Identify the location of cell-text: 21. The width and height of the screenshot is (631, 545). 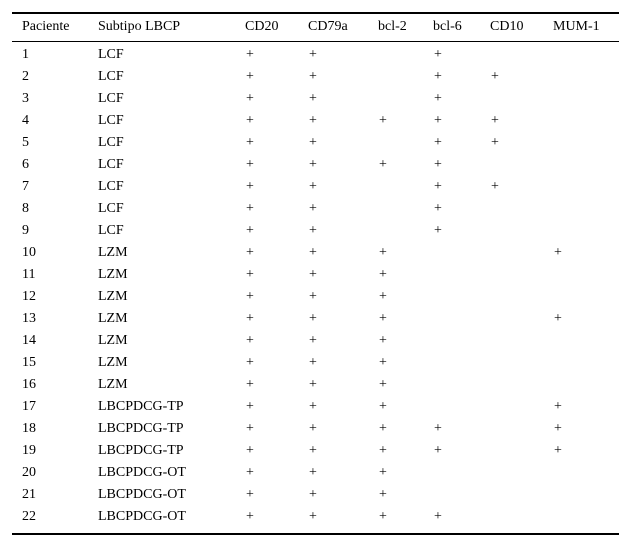
(29, 494).